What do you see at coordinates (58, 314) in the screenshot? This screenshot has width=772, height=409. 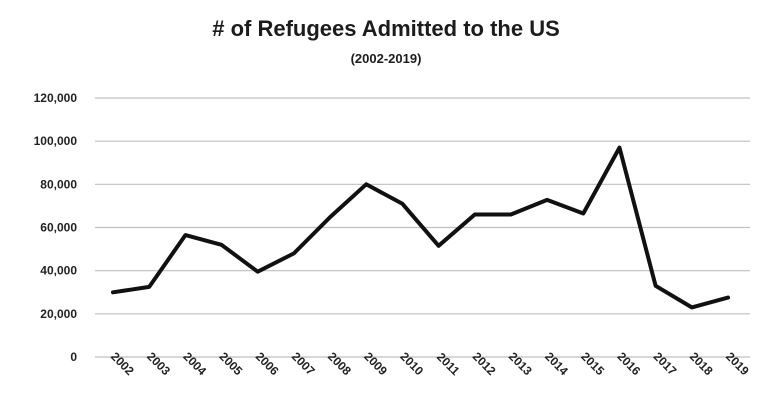 I see `y-tick-label: 20,000` at bounding box center [58, 314].